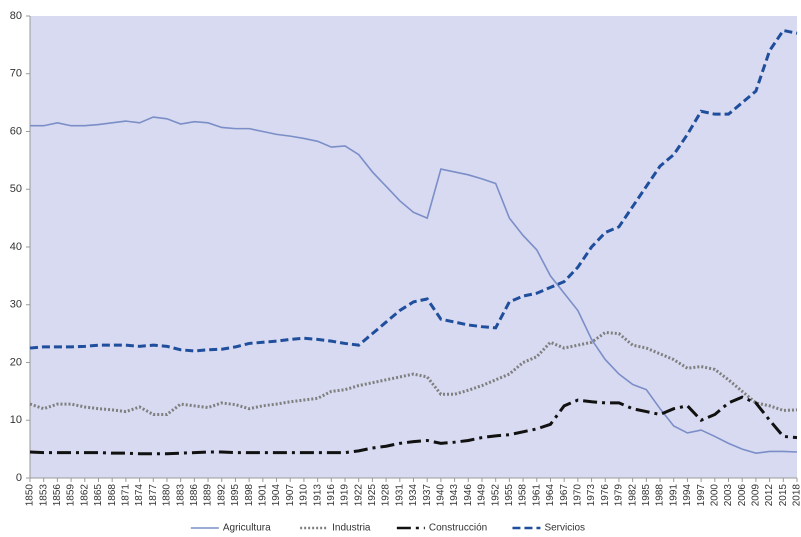 The image size is (801, 537). Describe the element at coordinates (564, 495) in the screenshot. I see `x-tick-label: 1967` at that location.